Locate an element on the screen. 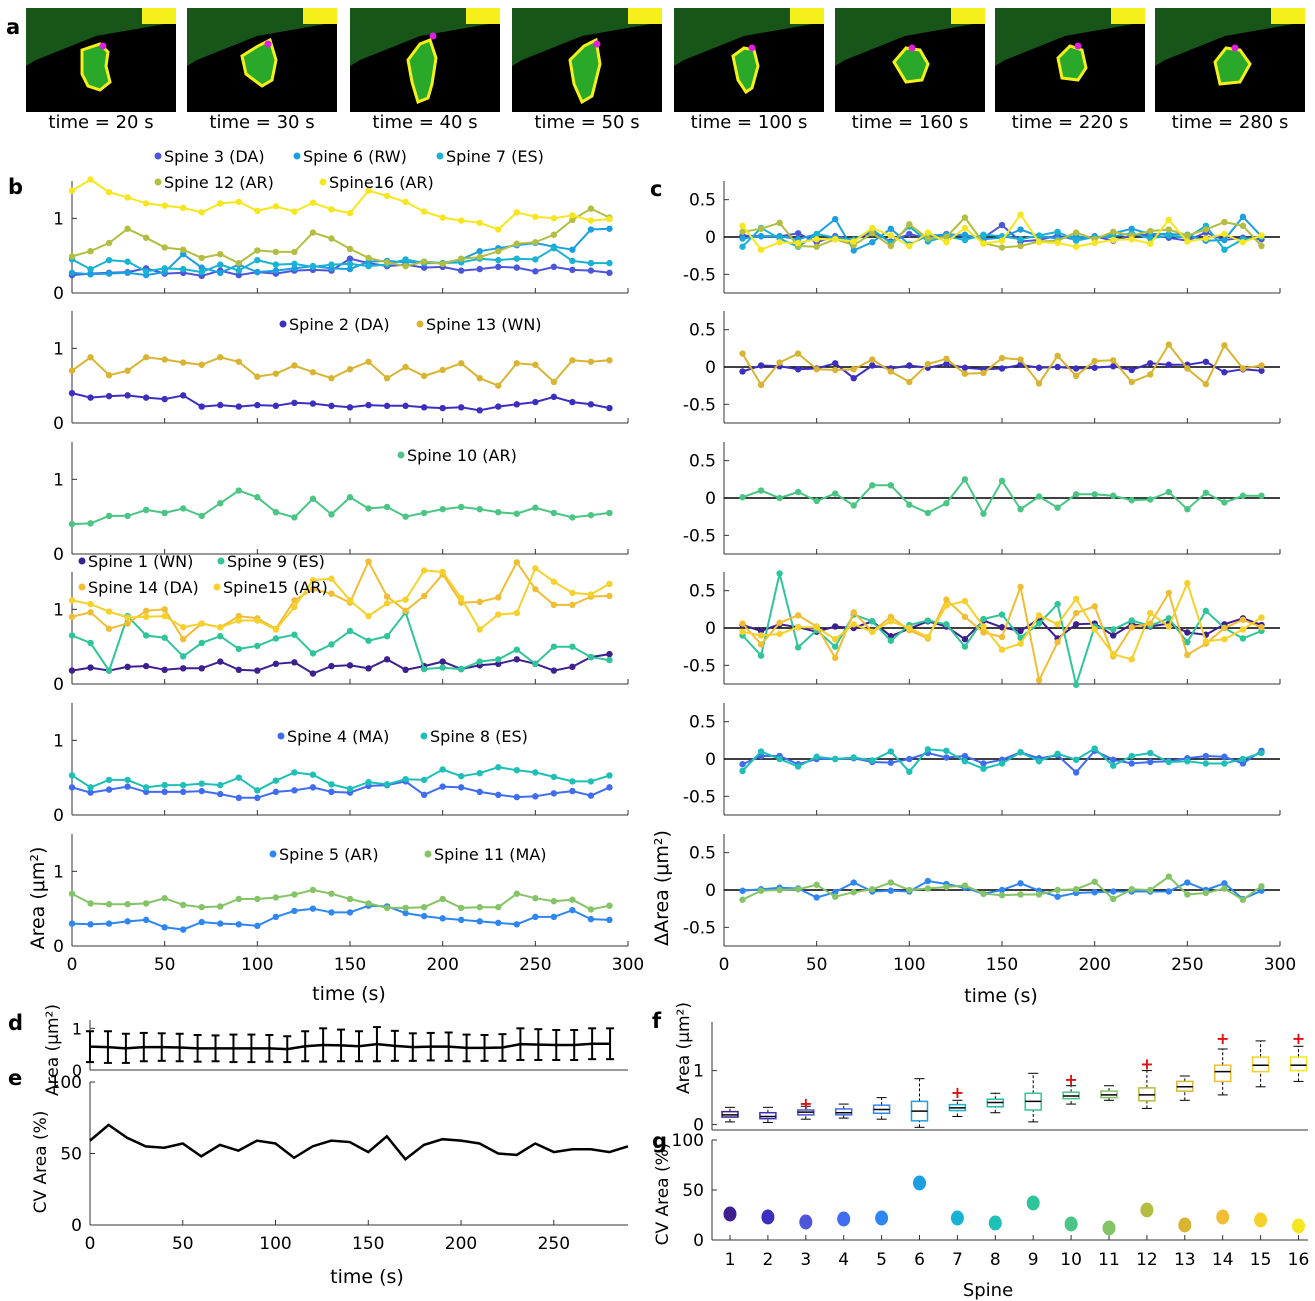 Image resolution: width=1315 pixels, height=1301 pixels. spine-outline is located at coordinates (911, 65).